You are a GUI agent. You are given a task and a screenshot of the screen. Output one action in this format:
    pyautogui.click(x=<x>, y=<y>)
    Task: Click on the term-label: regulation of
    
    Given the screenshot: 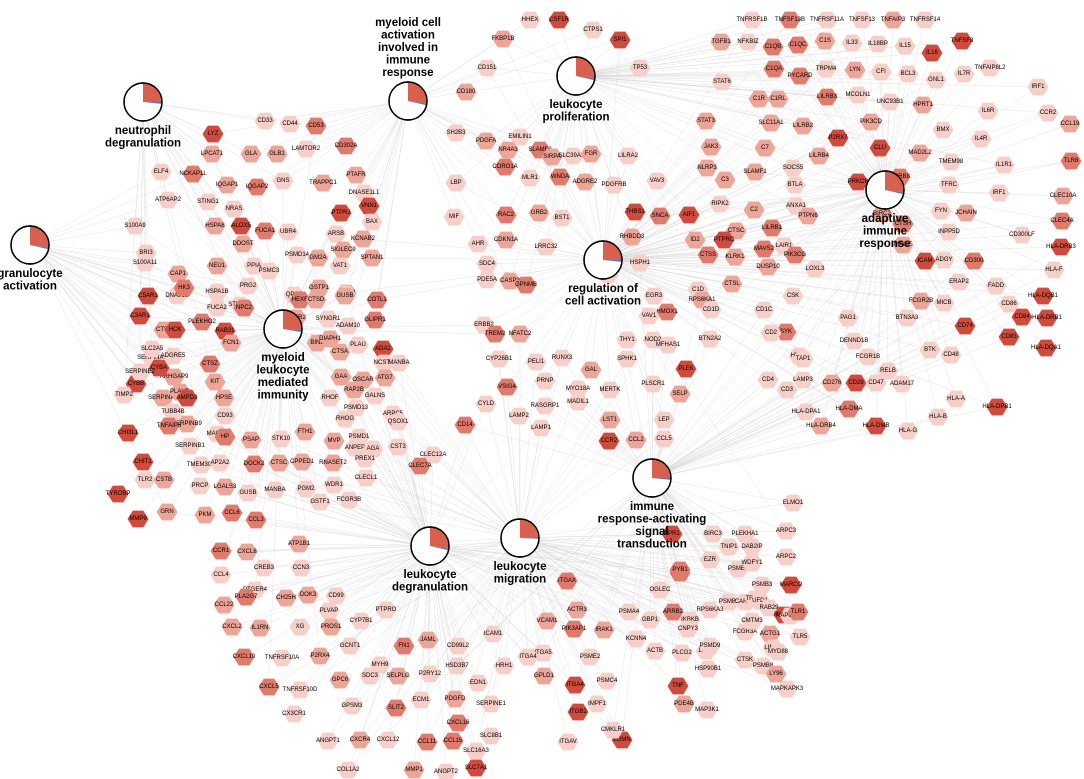 What is the action you would take?
    pyautogui.click(x=603, y=289)
    